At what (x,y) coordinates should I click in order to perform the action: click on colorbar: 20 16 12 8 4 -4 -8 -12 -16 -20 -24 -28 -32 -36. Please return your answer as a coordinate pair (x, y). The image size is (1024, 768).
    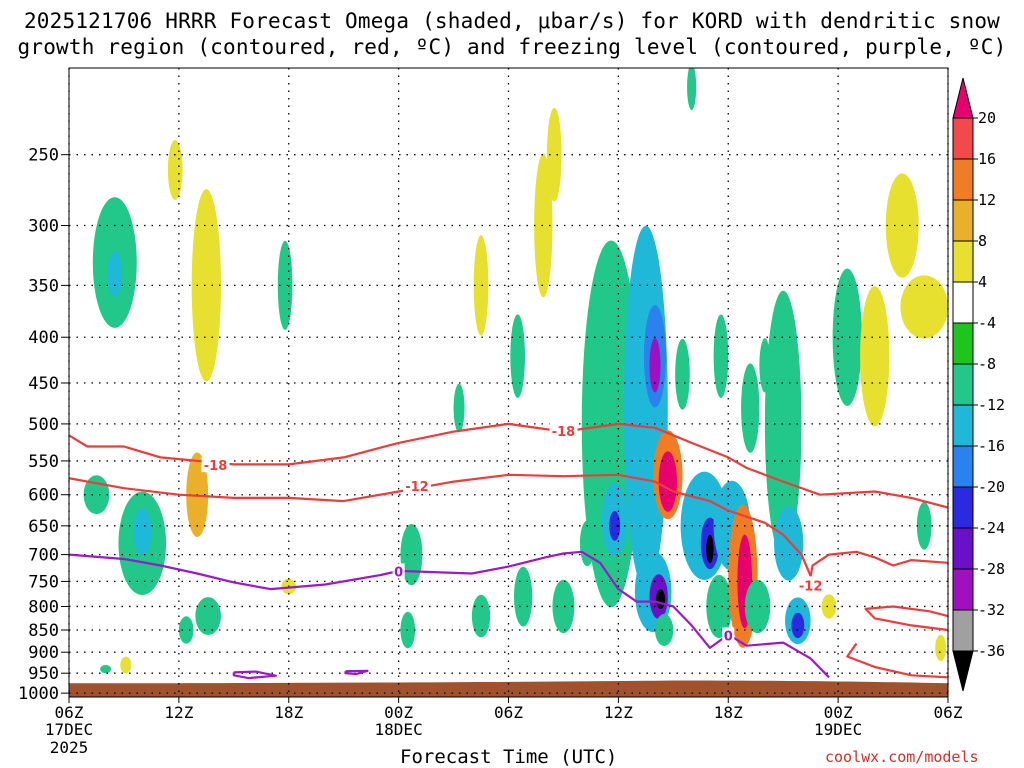
    Looking at the image, I should click on (978, 384).